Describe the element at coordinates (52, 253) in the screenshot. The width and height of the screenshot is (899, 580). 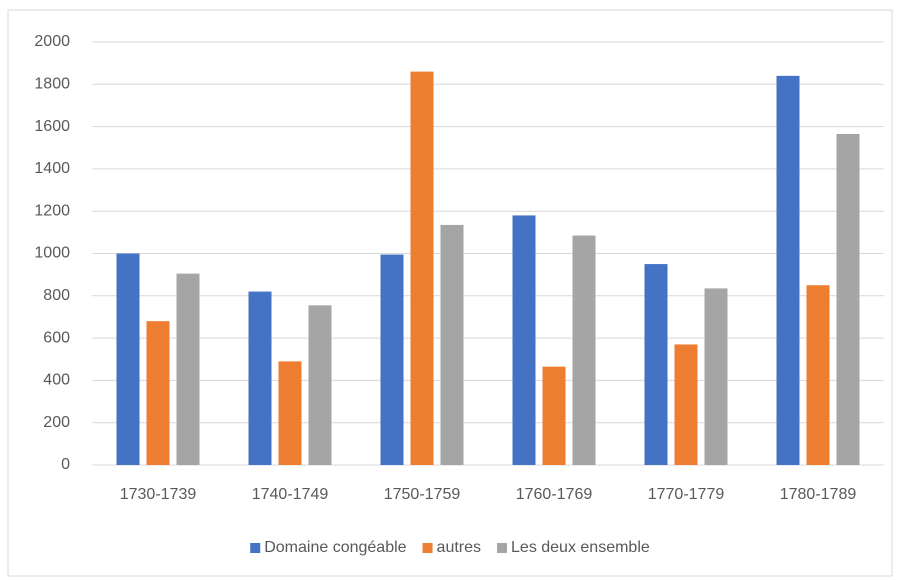
I see `y-tick-label: 1000` at that location.